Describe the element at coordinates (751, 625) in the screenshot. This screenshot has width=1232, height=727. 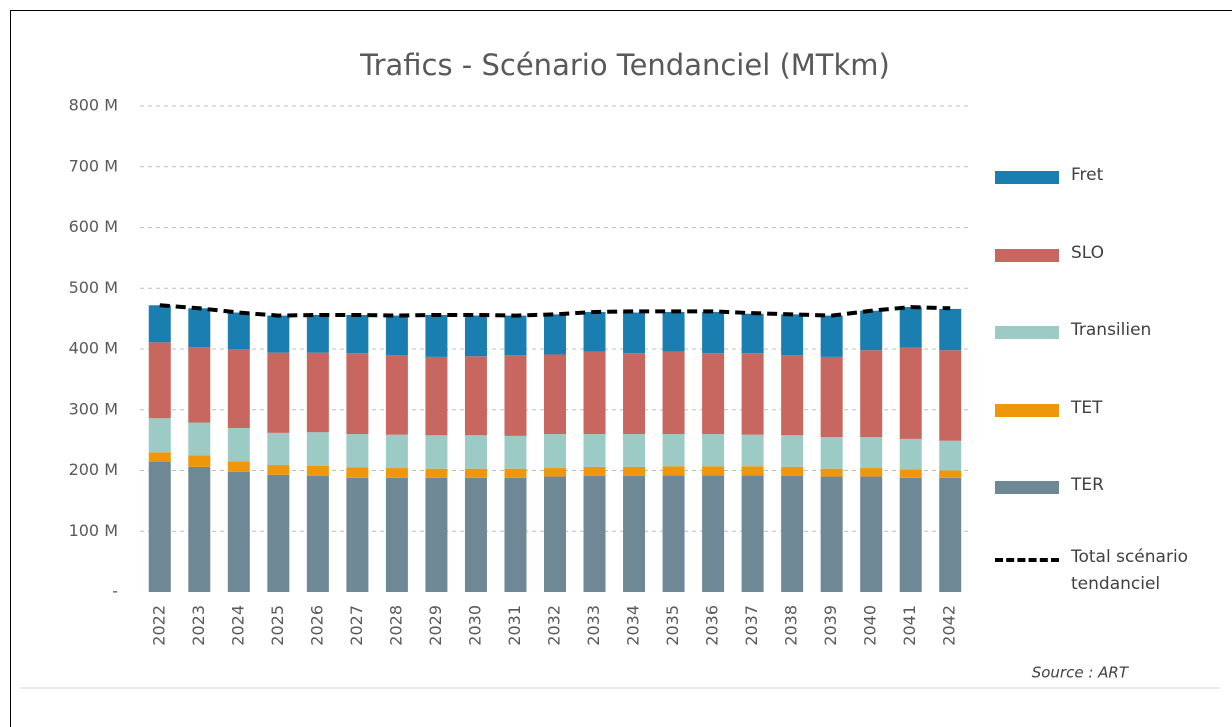
I see `x-tick-label: 2037` at that location.